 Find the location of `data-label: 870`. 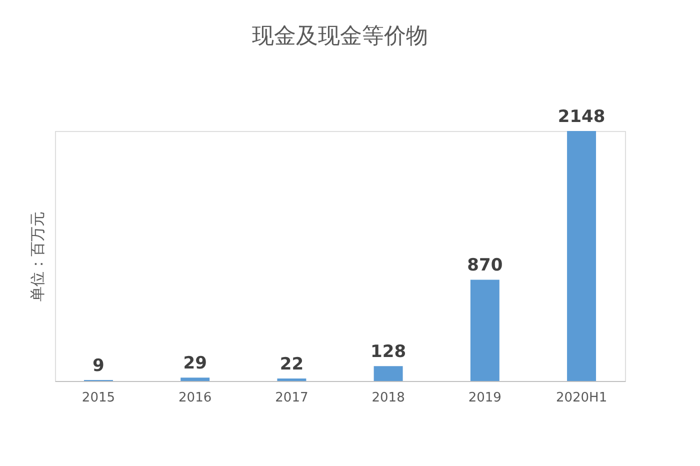

data-label: 870 is located at coordinates (485, 266).